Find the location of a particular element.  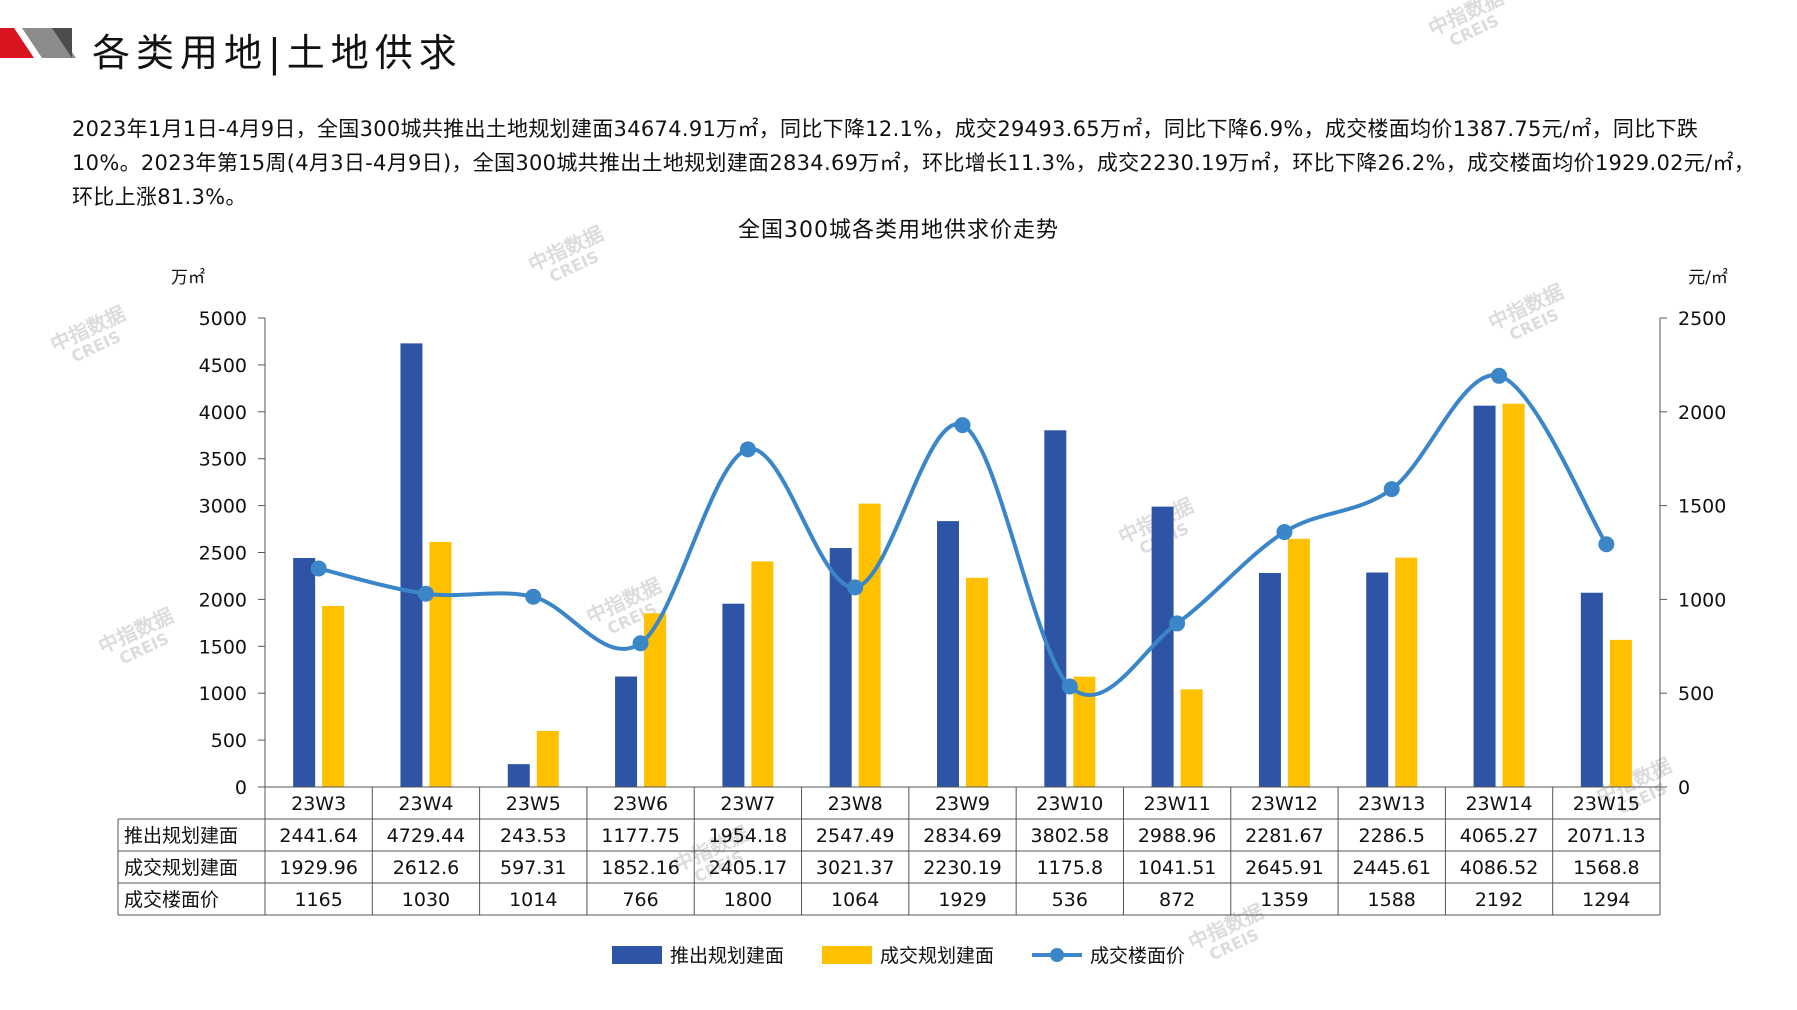

left-axis-unit: 万㎡ is located at coordinates (188, 278).